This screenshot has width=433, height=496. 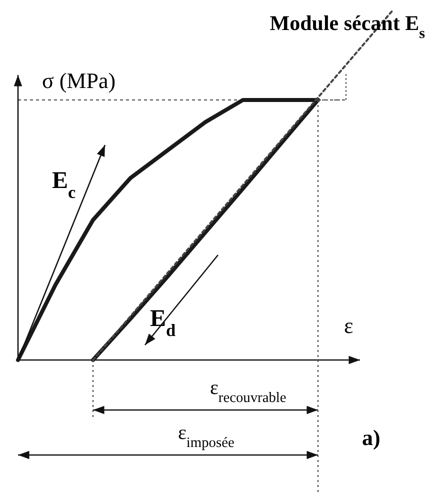 What do you see at coordinates (206, 436) in the screenshot?
I see `text: ε$_{imposée}$` at bounding box center [206, 436].